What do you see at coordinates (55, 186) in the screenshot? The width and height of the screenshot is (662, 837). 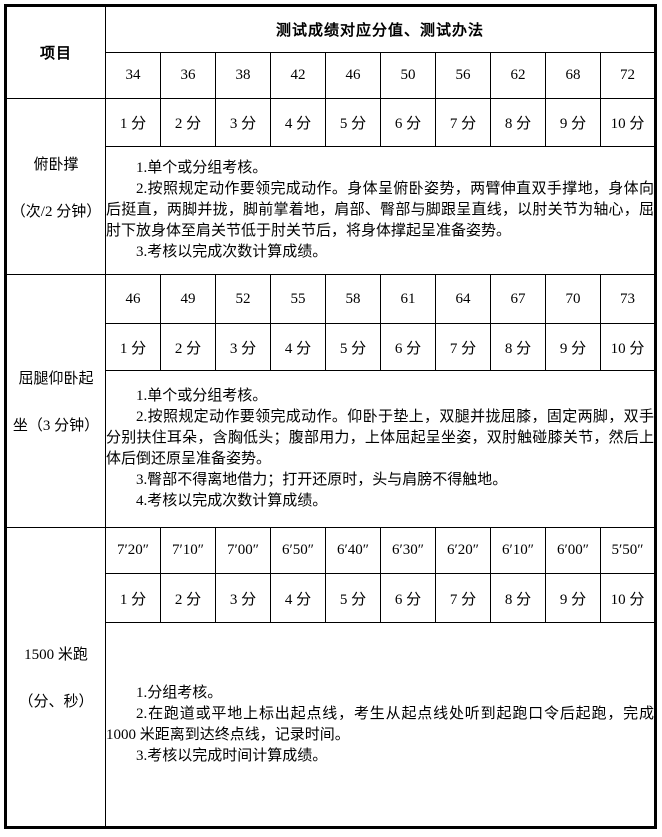 I see `section-label-pushups: 俯卧撑 （次/2 分钟）` at bounding box center [55, 186].